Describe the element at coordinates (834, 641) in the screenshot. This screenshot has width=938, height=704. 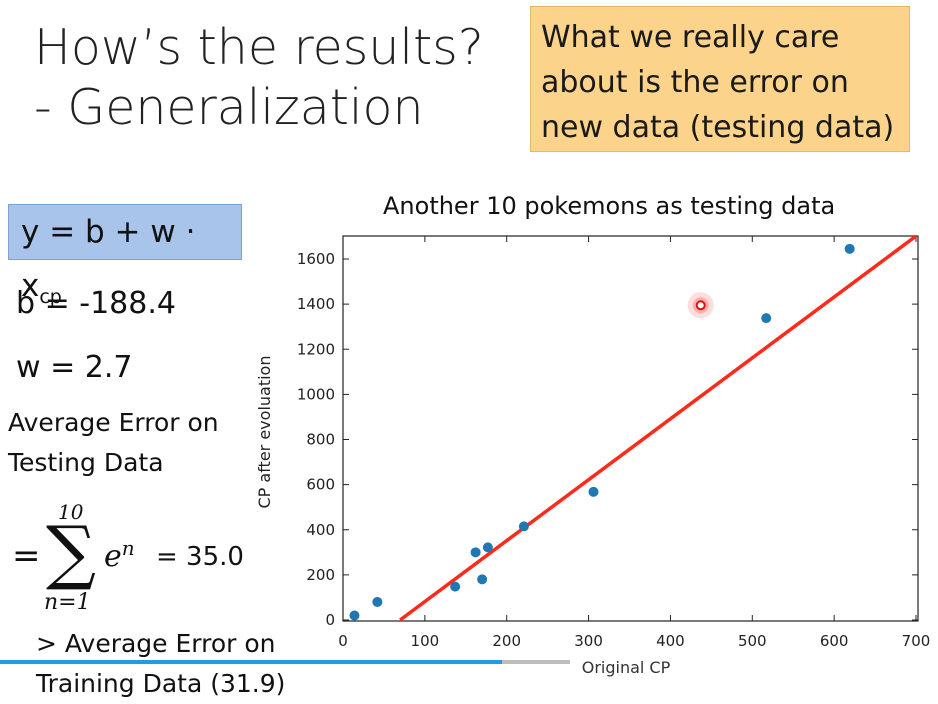
I see `x-tick-label: 600` at that location.